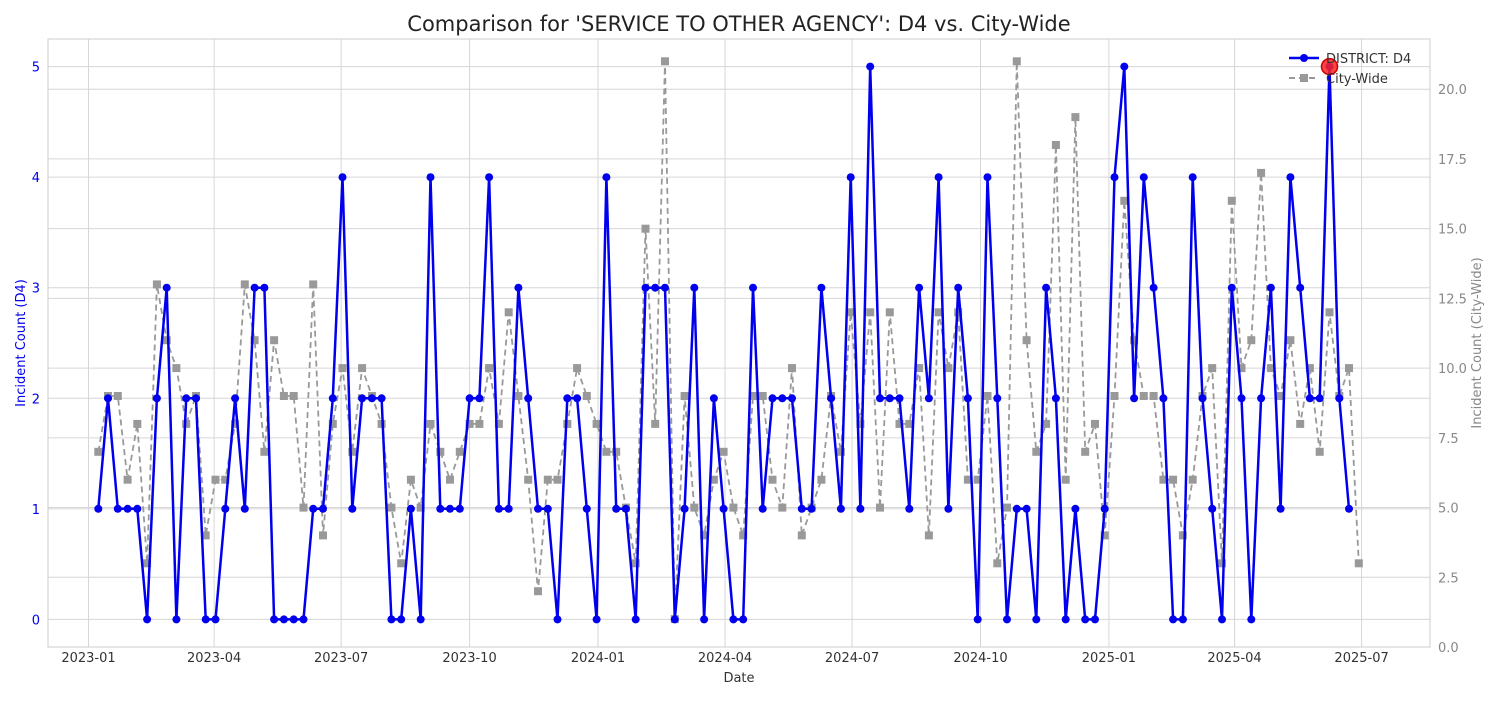 The width and height of the screenshot is (1500, 704). I want to click on x-axis-label: Date, so click(738, 678).